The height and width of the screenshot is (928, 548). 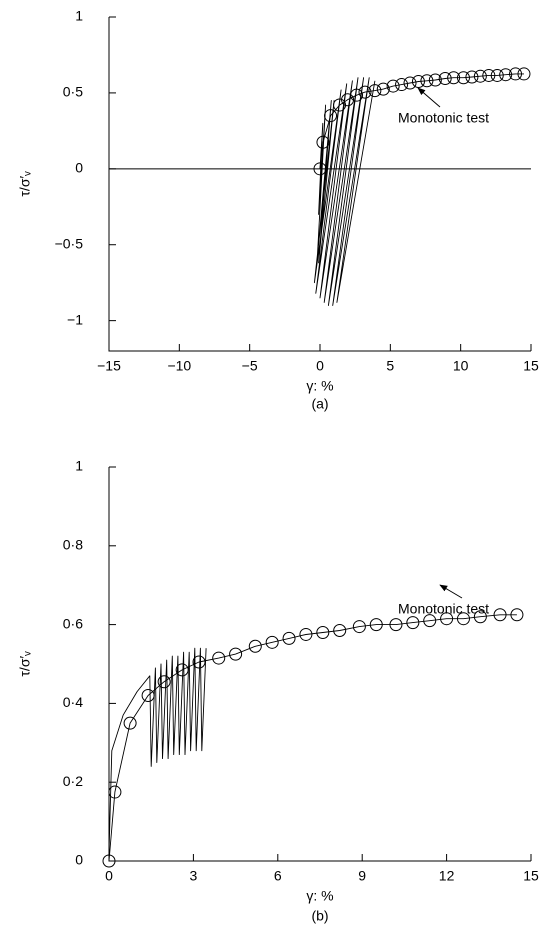 What do you see at coordinates (73, 623) in the screenshot?
I see `y-tick-label: 0·6` at bounding box center [73, 623].